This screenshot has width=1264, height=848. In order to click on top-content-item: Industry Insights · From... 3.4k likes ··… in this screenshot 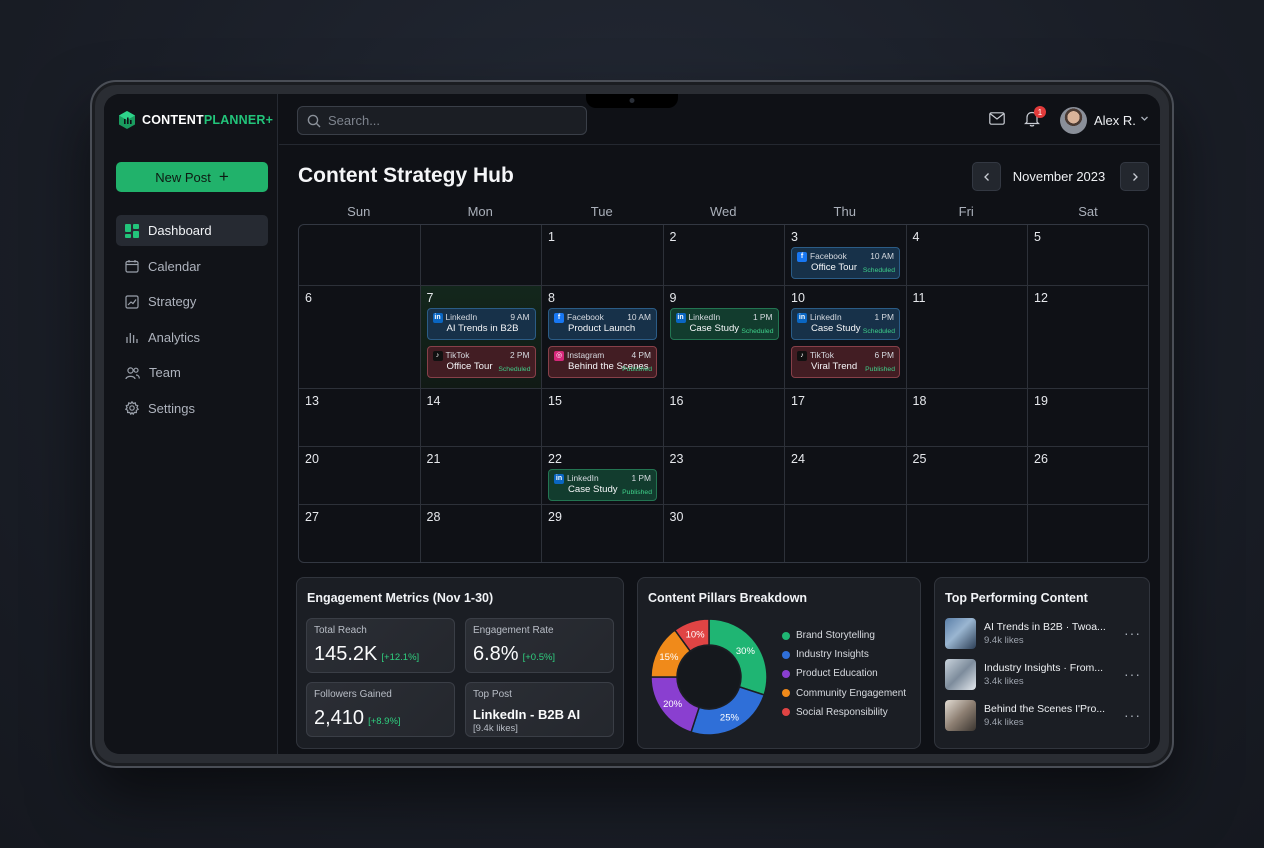, I will do `click(1043, 674)`.